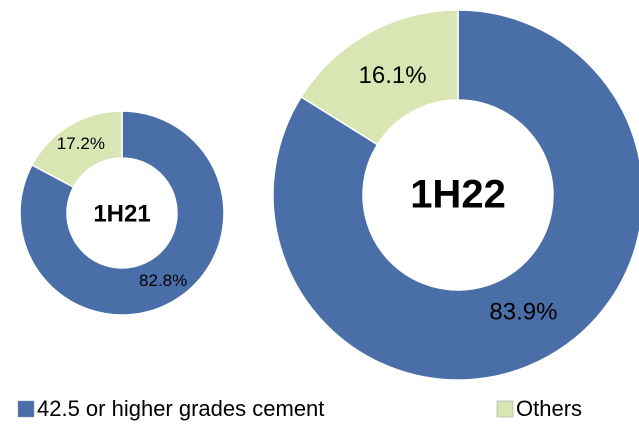 This screenshot has height=428, width=639. I want to click on data-label: 83.9%, so click(523, 311).